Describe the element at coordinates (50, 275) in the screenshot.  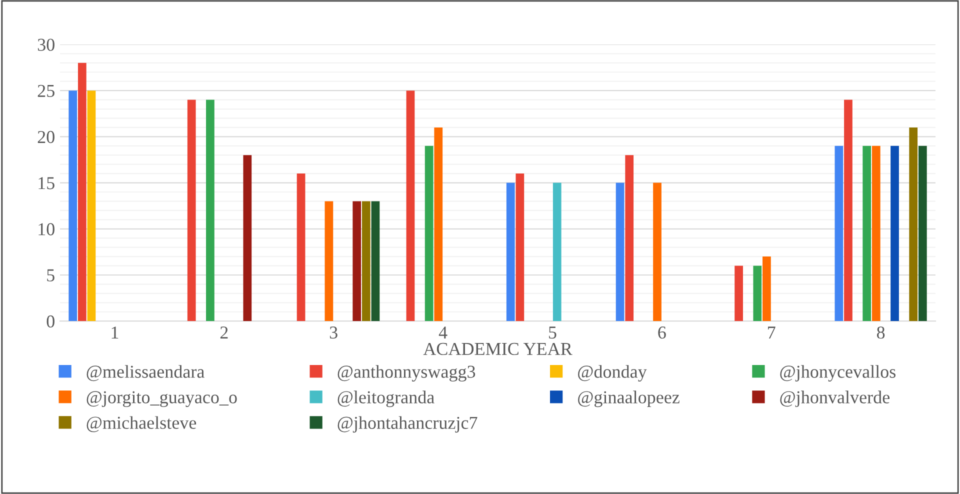
I see `y-tick-label: 5` at that location.